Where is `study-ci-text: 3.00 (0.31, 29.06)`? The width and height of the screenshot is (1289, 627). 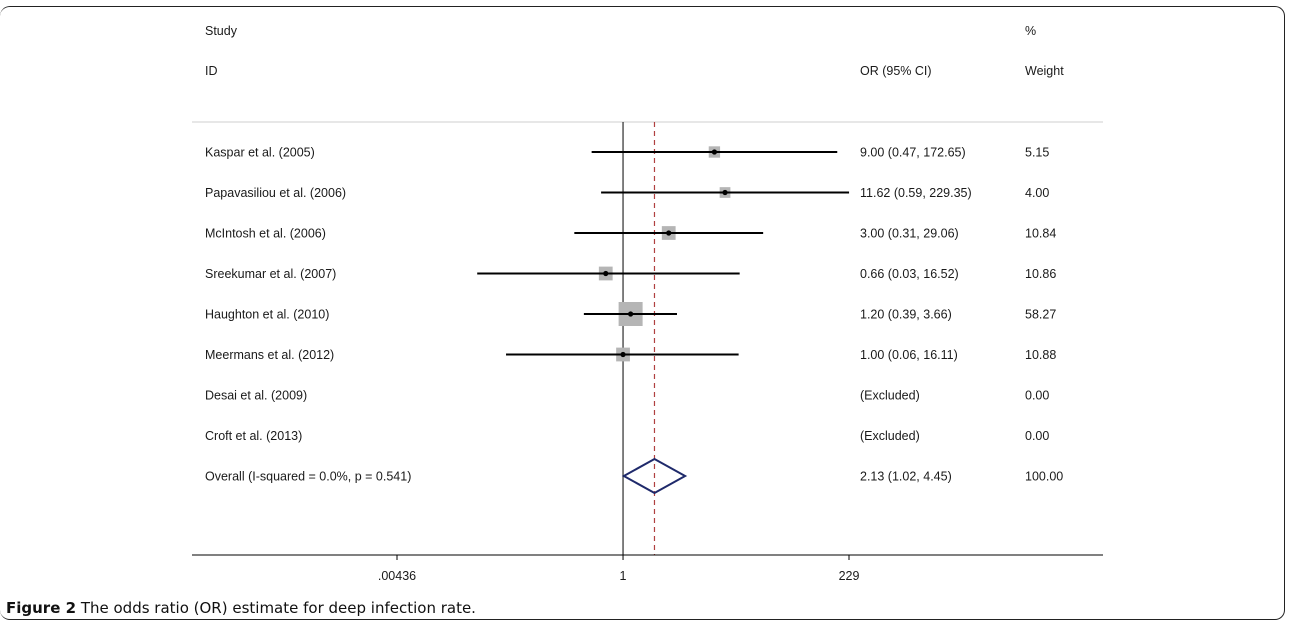
study-ci-text: 3.00 (0.31, 29.06) is located at coordinates (909, 234).